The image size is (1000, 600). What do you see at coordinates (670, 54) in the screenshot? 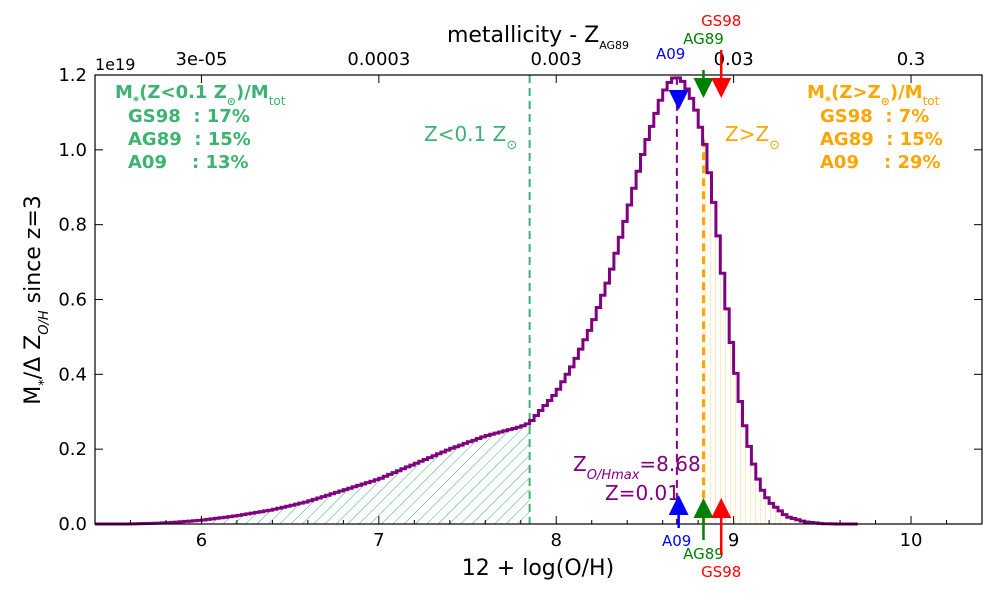
I see `arrow-top-label-a09: A09` at bounding box center [670, 54].